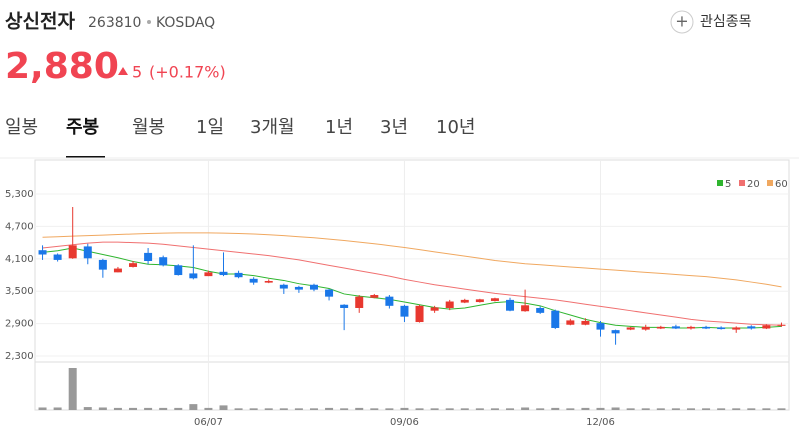  What do you see at coordinates (781, 184) in the screenshot?
I see `legend-label: 60` at bounding box center [781, 184].